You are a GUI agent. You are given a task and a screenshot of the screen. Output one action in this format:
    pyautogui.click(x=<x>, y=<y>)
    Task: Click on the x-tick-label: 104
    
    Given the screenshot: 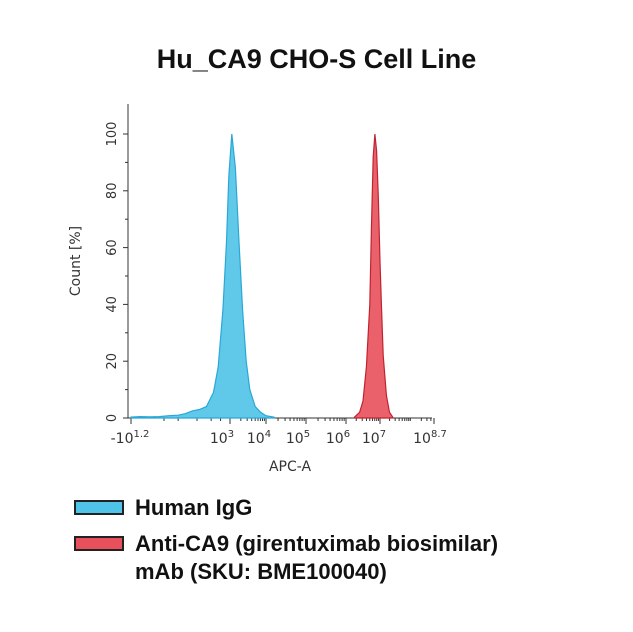 What is the action you would take?
    pyautogui.click(x=259, y=438)
    